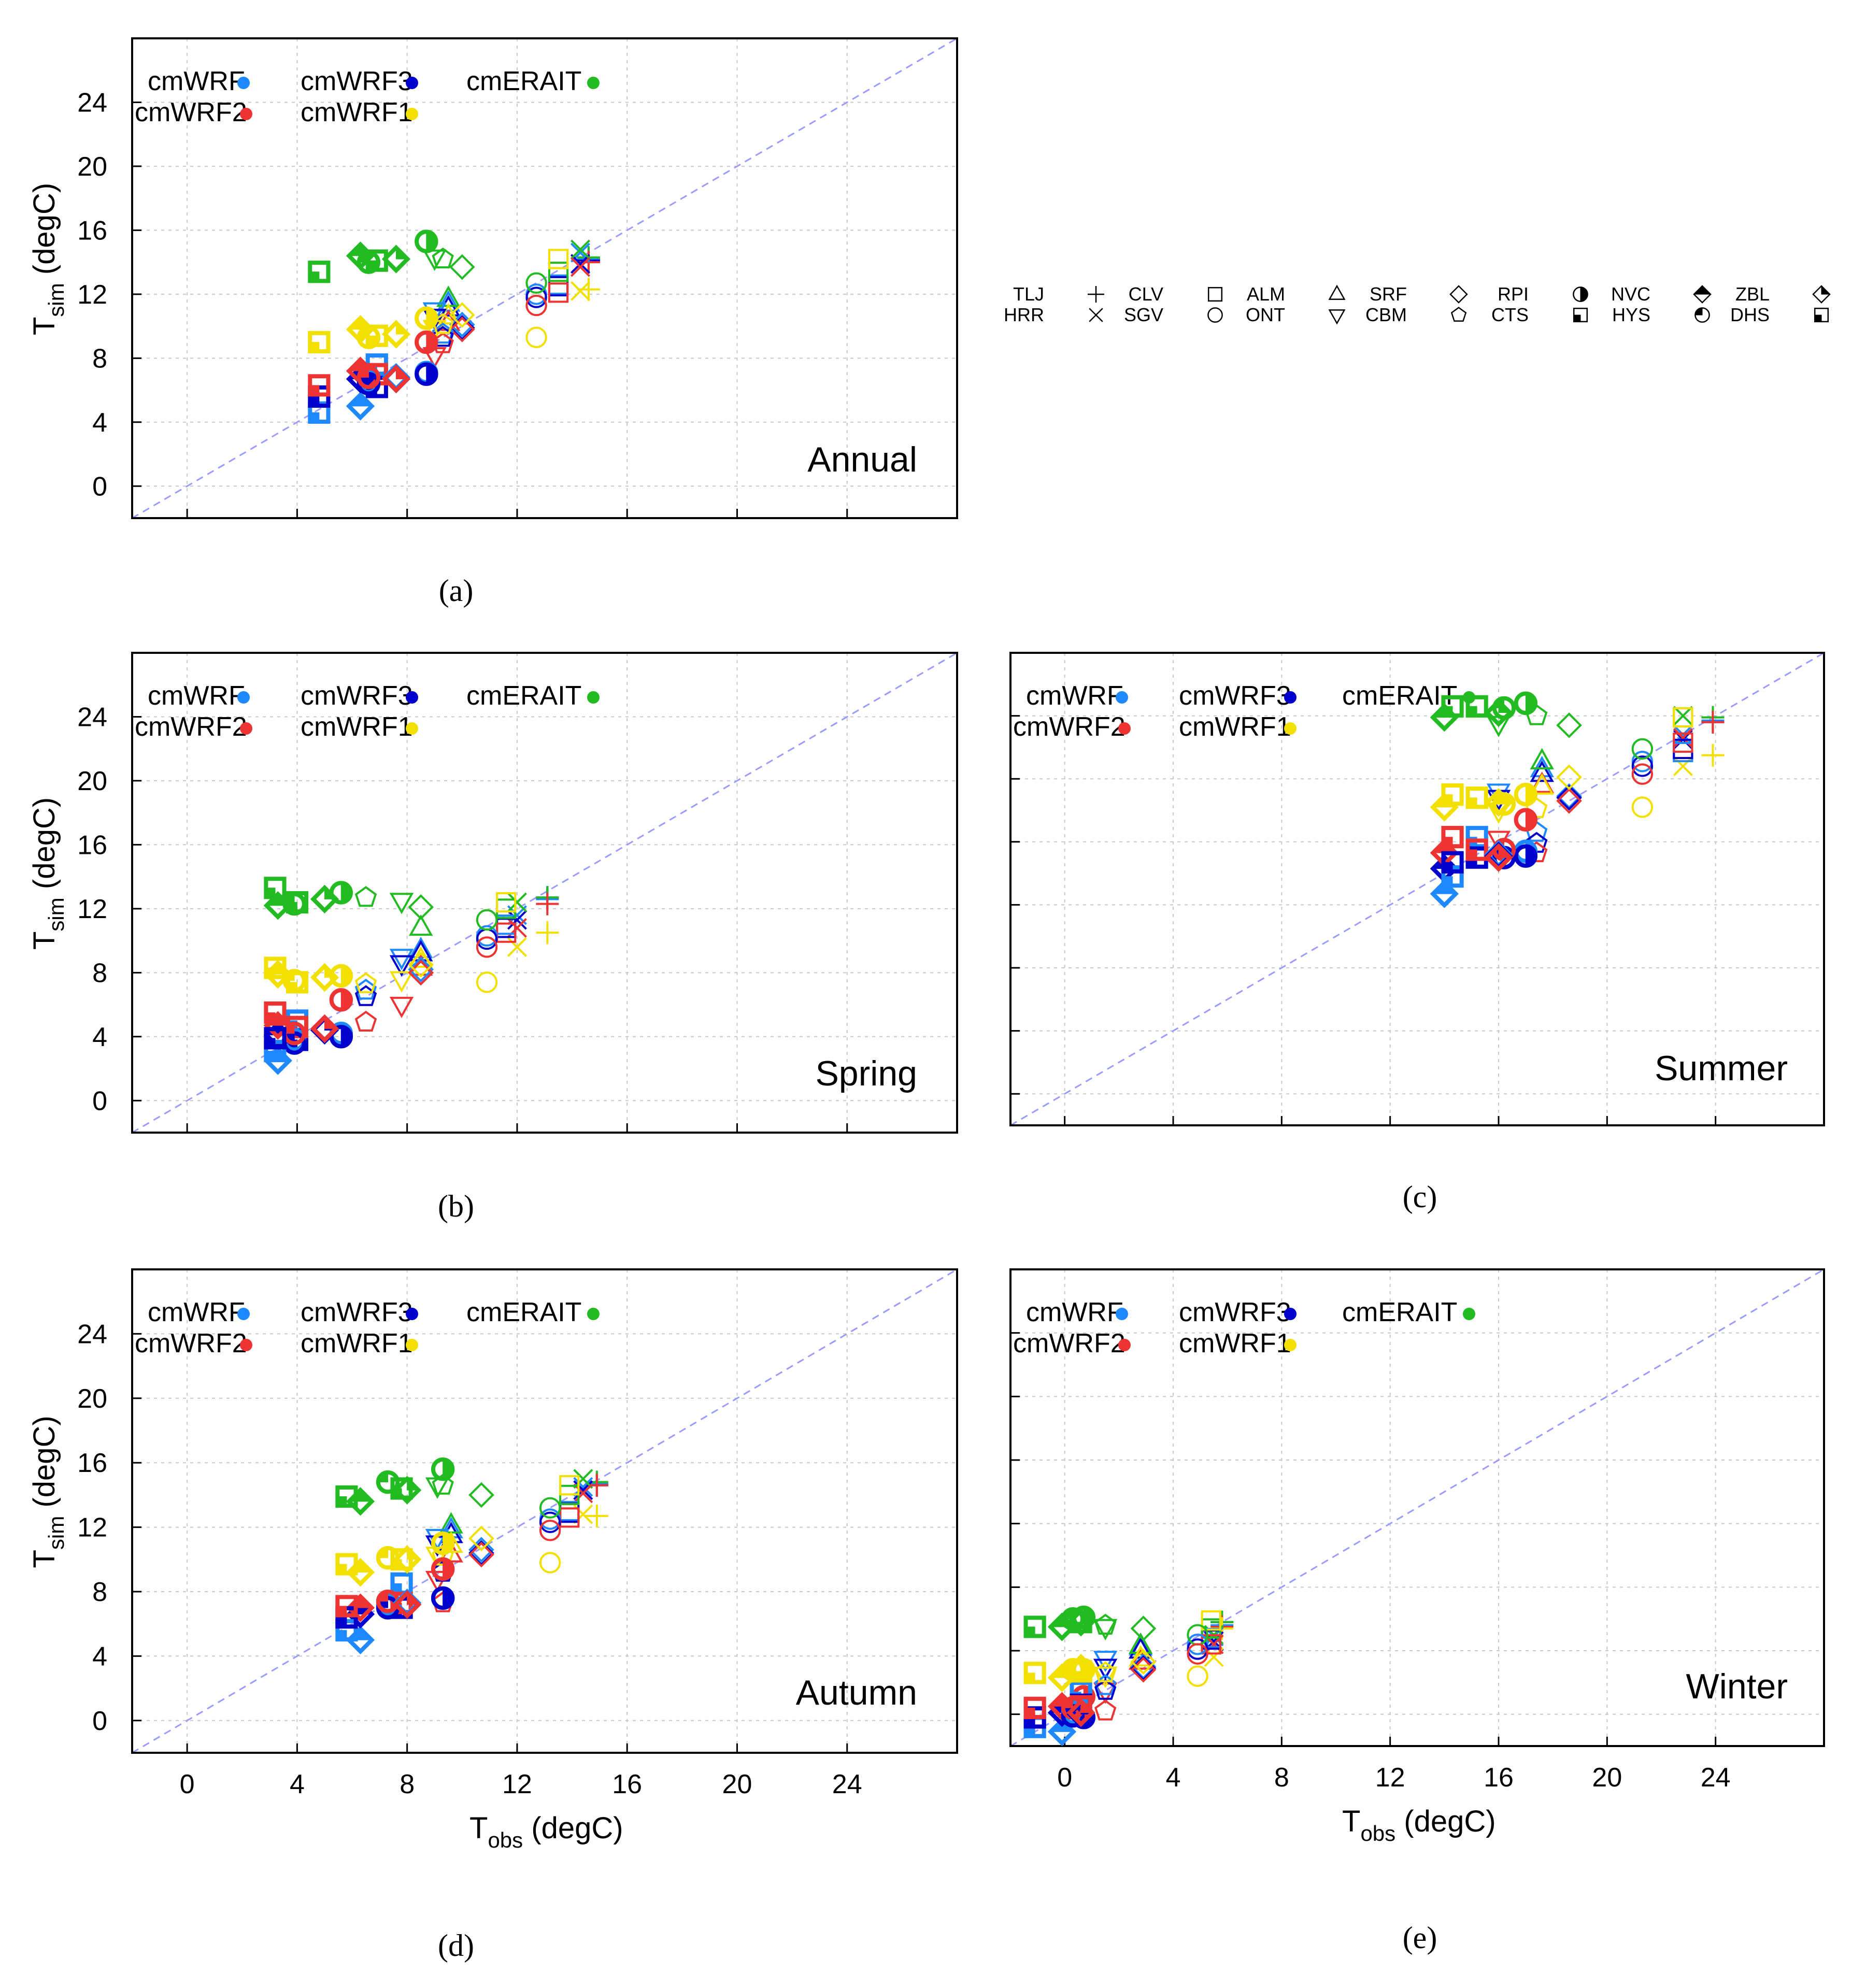 This screenshot has height=1988, width=1866. I want to click on station-key-label-HRR: HRR, so click(1024, 314).